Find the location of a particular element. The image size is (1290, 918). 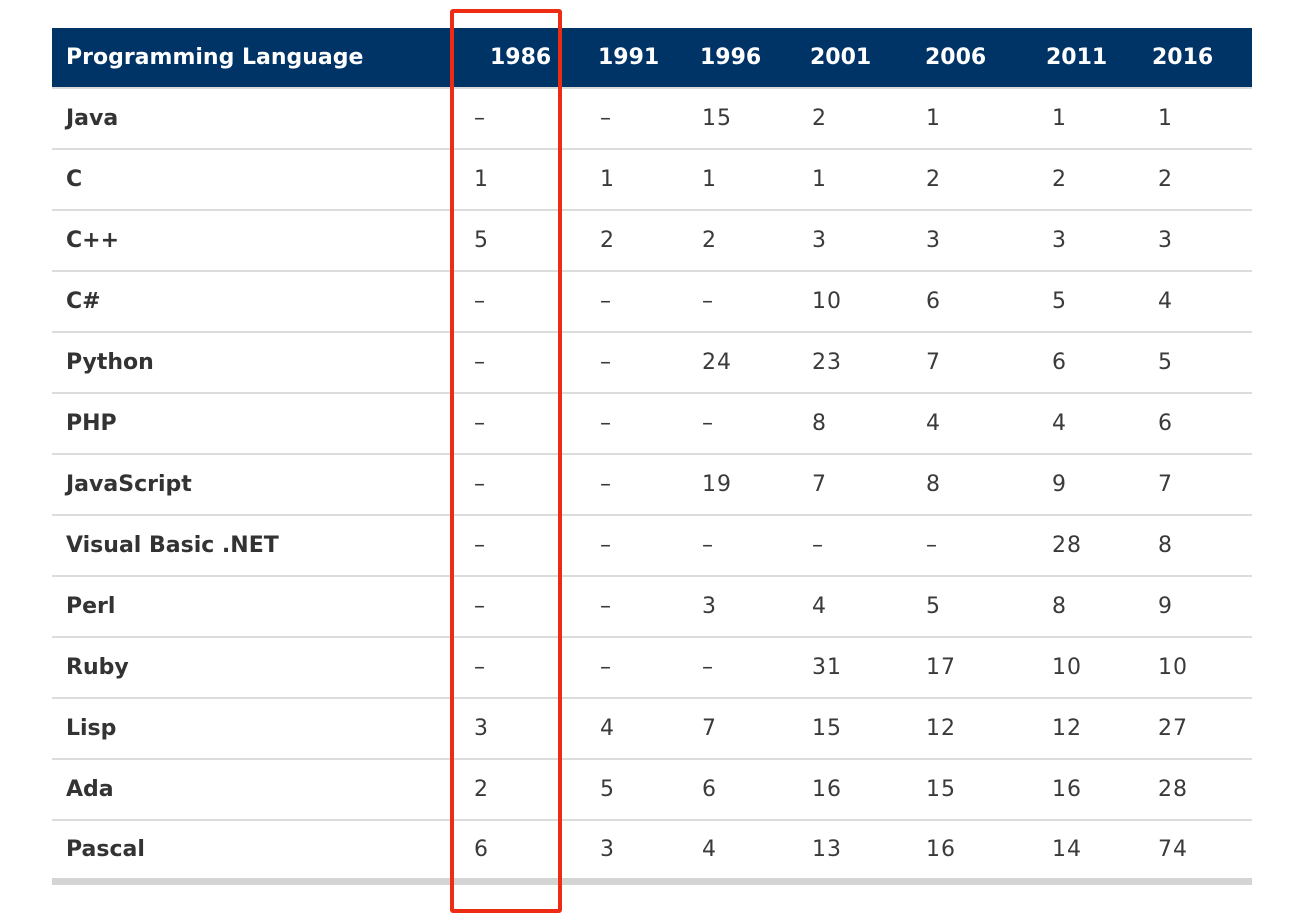

rank-cell-2016: 3 is located at coordinates (1165, 240).